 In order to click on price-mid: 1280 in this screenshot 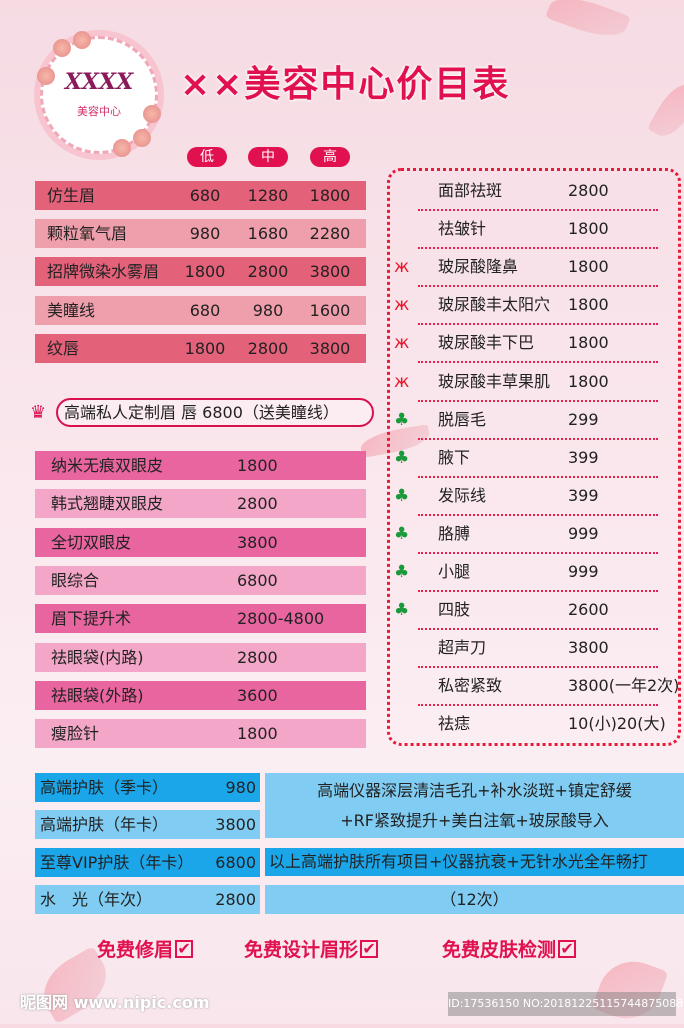, I will do `click(268, 195)`.